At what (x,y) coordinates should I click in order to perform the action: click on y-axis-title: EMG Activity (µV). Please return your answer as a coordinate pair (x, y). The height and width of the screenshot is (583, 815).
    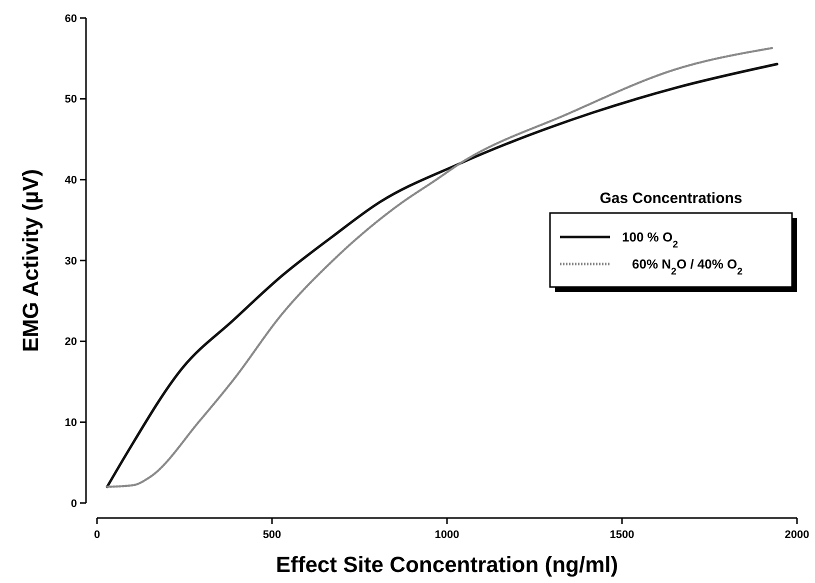
    Looking at the image, I should click on (30, 260).